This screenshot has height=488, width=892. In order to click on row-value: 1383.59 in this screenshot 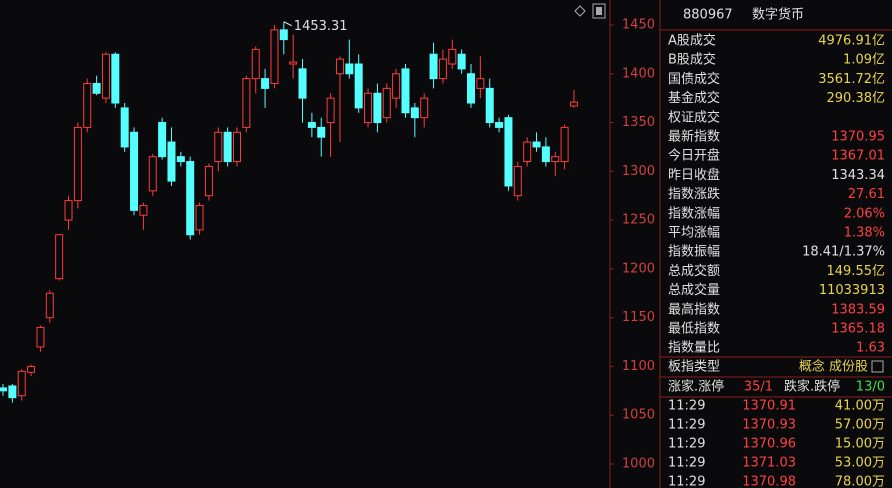, I will do `click(858, 309)`.